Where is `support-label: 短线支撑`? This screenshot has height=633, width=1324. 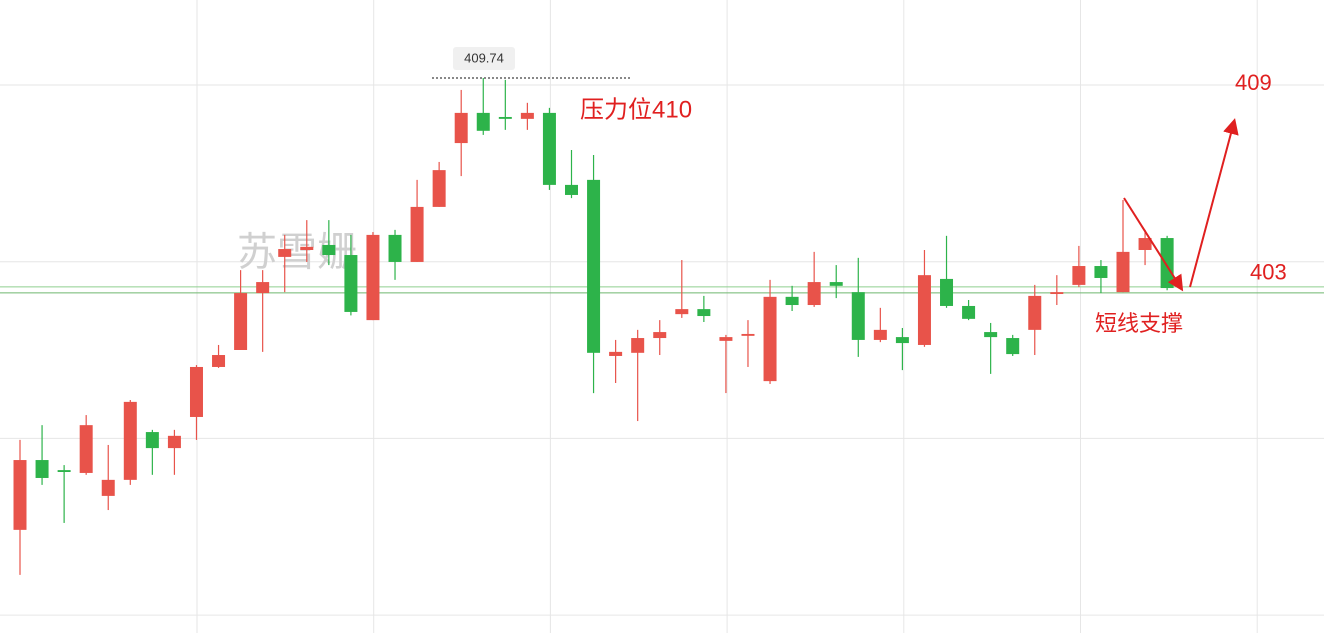 support-label: 短线支撑 is located at coordinates (1139, 323).